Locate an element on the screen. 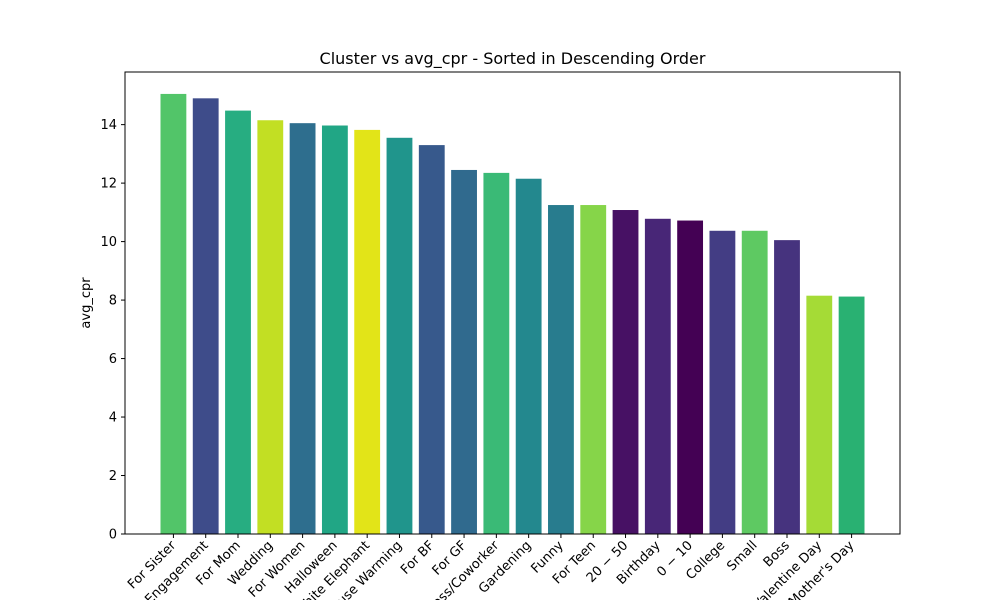 This screenshot has width=1000, height=604. y-tick-label: 14 is located at coordinates (108, 125).